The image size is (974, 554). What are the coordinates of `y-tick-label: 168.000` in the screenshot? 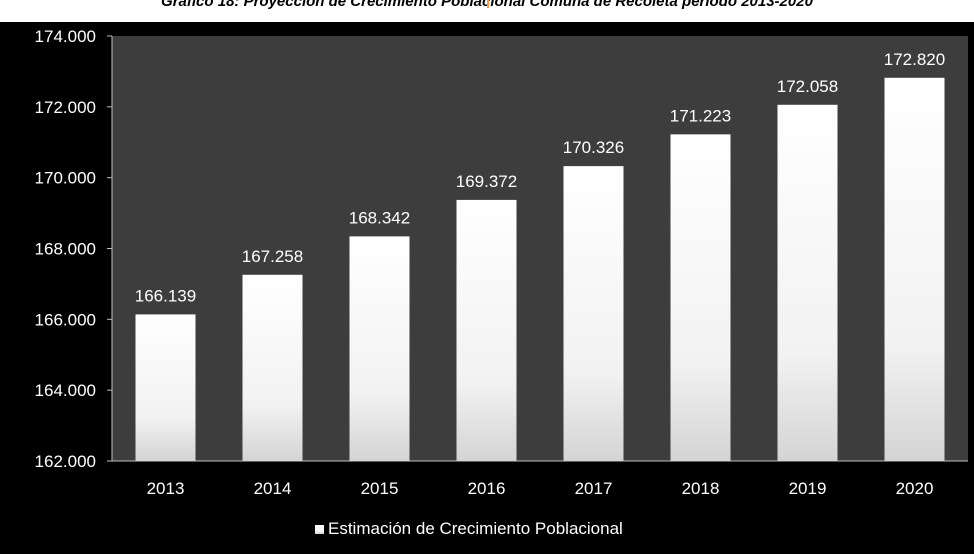 It's located at (65, 249).